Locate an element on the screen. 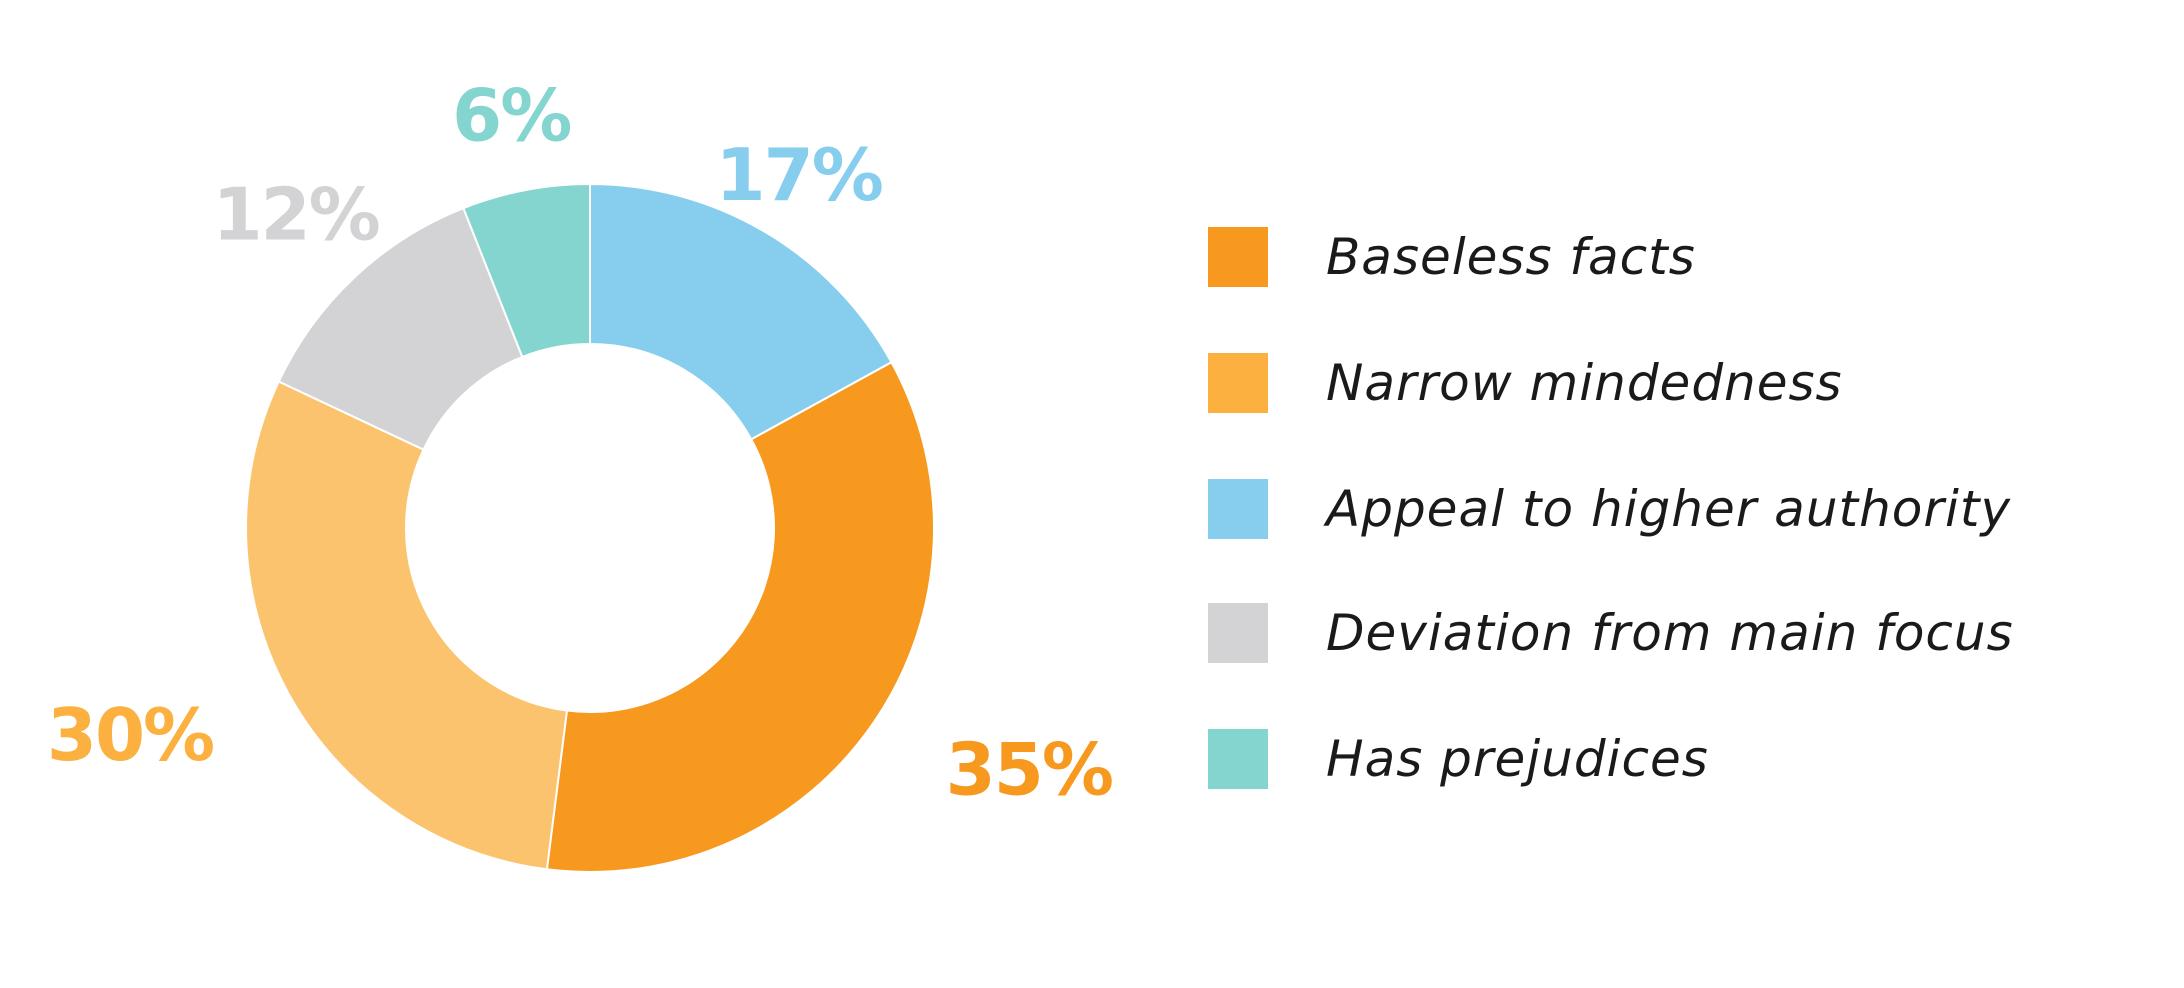 Image resolution: width=2184 pixels, height=988 pixels. legend-label-narrow-mindedness: Narrow mindedness is located at coordinates (1584, 383).